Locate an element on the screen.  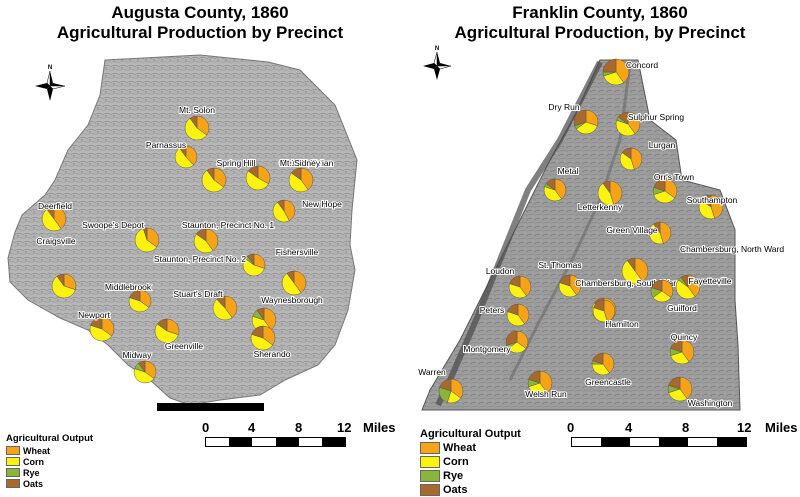
precinct-label-southampton: Southampton is located at coordinates (712, 200).